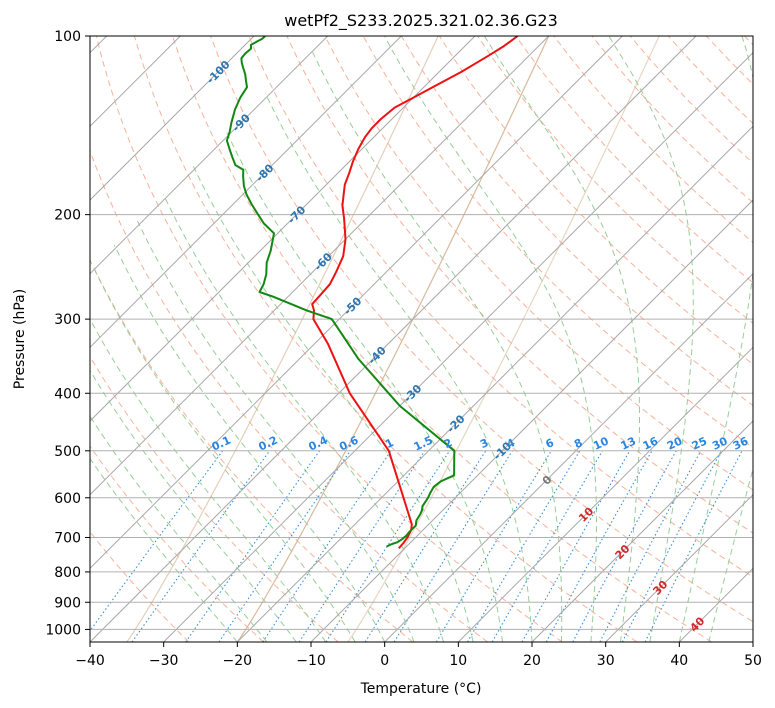 This screenshot has width=775, height=708. I want to click on x-tick-label: 50, so click(753, 661).